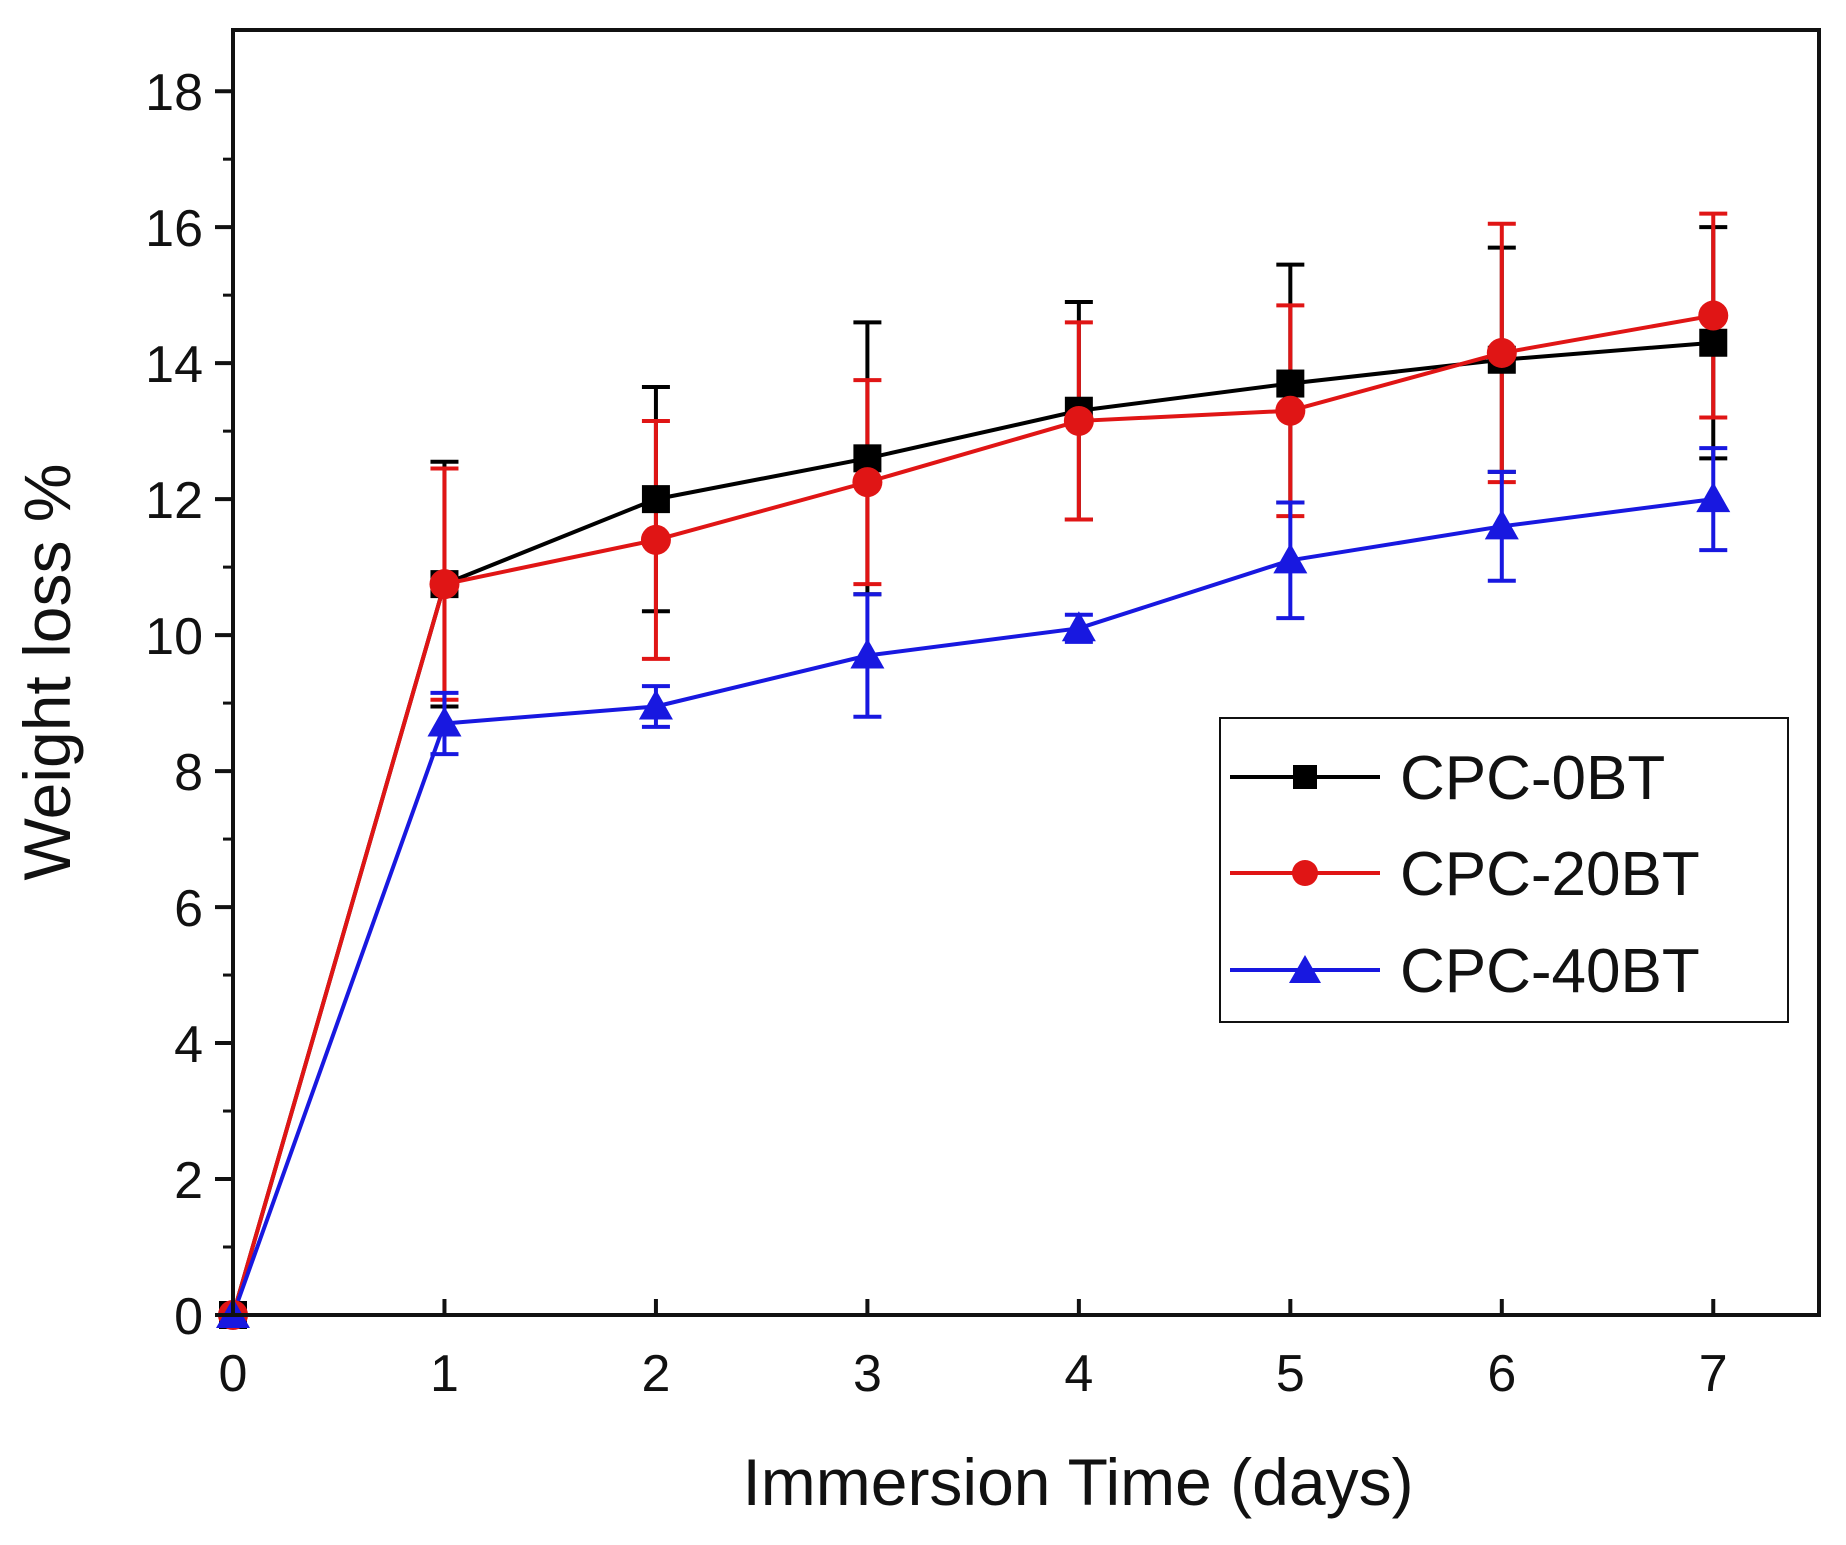  Describe the element at coordinates (1290, 1374) in the screenshot. I see `x-tick-label-5: 5` at that location.